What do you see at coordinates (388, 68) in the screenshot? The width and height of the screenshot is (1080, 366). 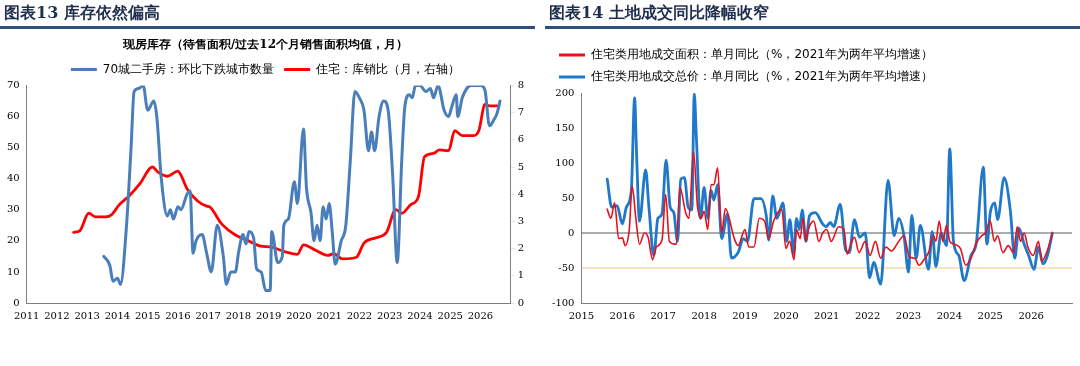 I see `legend-label: 住宅：库销比（月，右轴）` at bounding box center [388, 68].